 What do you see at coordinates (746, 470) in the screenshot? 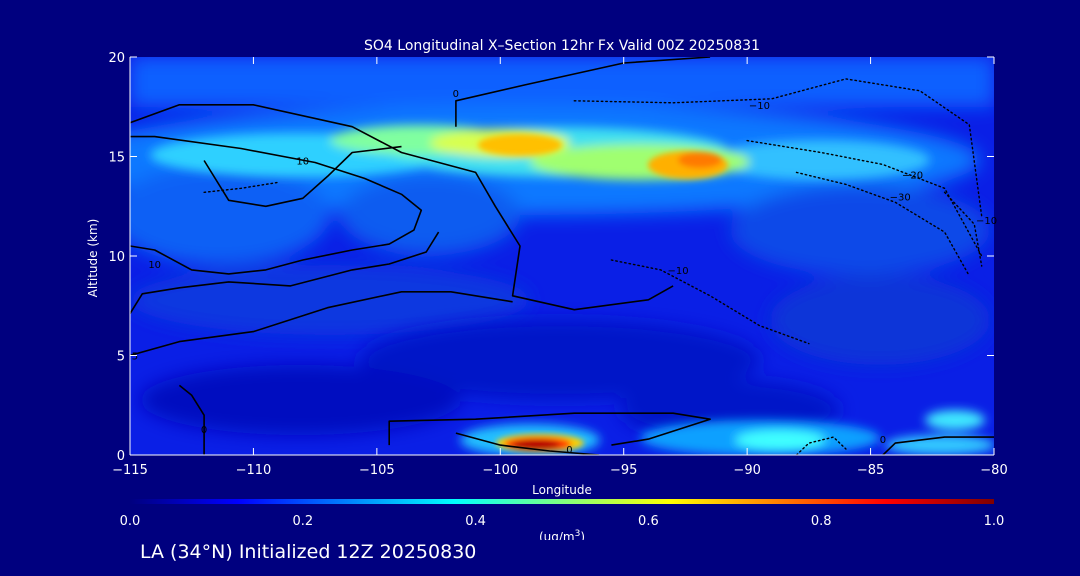
I see `x-tick-label: −90` at bounding box center [746, 470].